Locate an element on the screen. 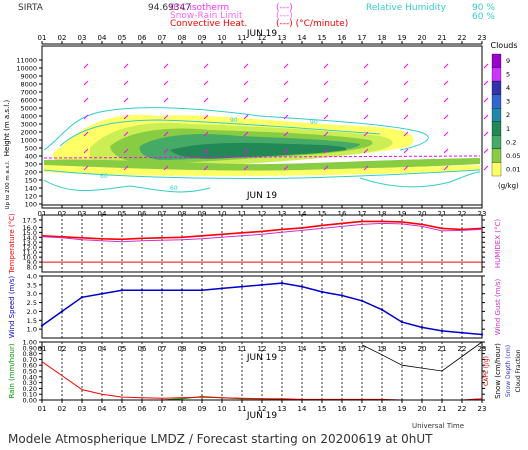 This screenshot has width=528, height=450. y-axis-label-3: CAPE (J/g) is located at coordinates (486, 371).